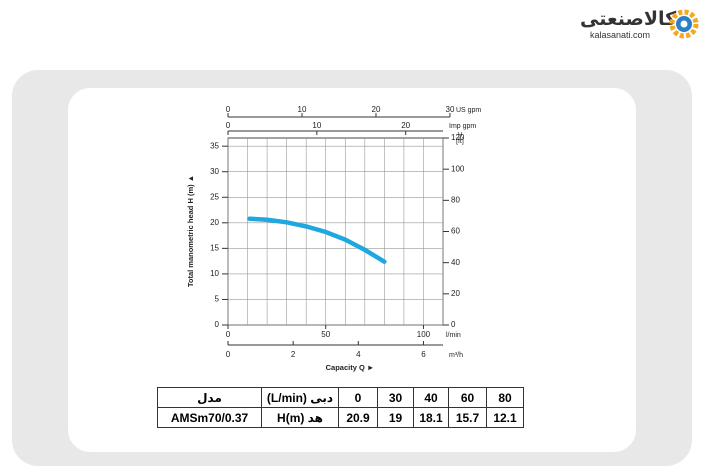  What do you see at coordinates (462, 126) in the screenshot?
I see `secondary-axis-label: Imp gpm` at bounding box center [462, 126].